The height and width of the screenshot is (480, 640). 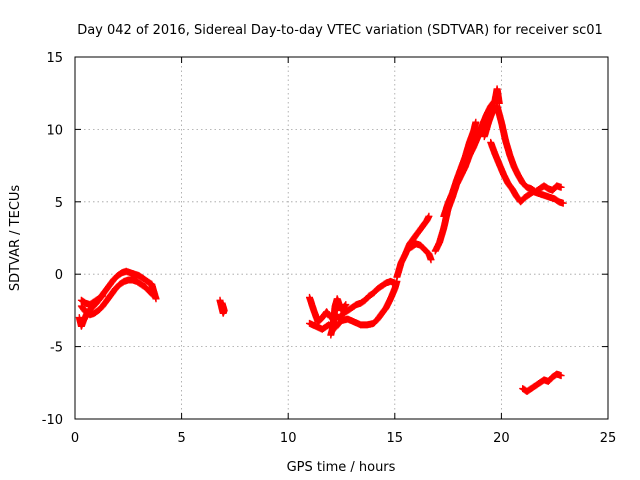 I want to click on x-tick-label: 0, so click(x=75, y=438).